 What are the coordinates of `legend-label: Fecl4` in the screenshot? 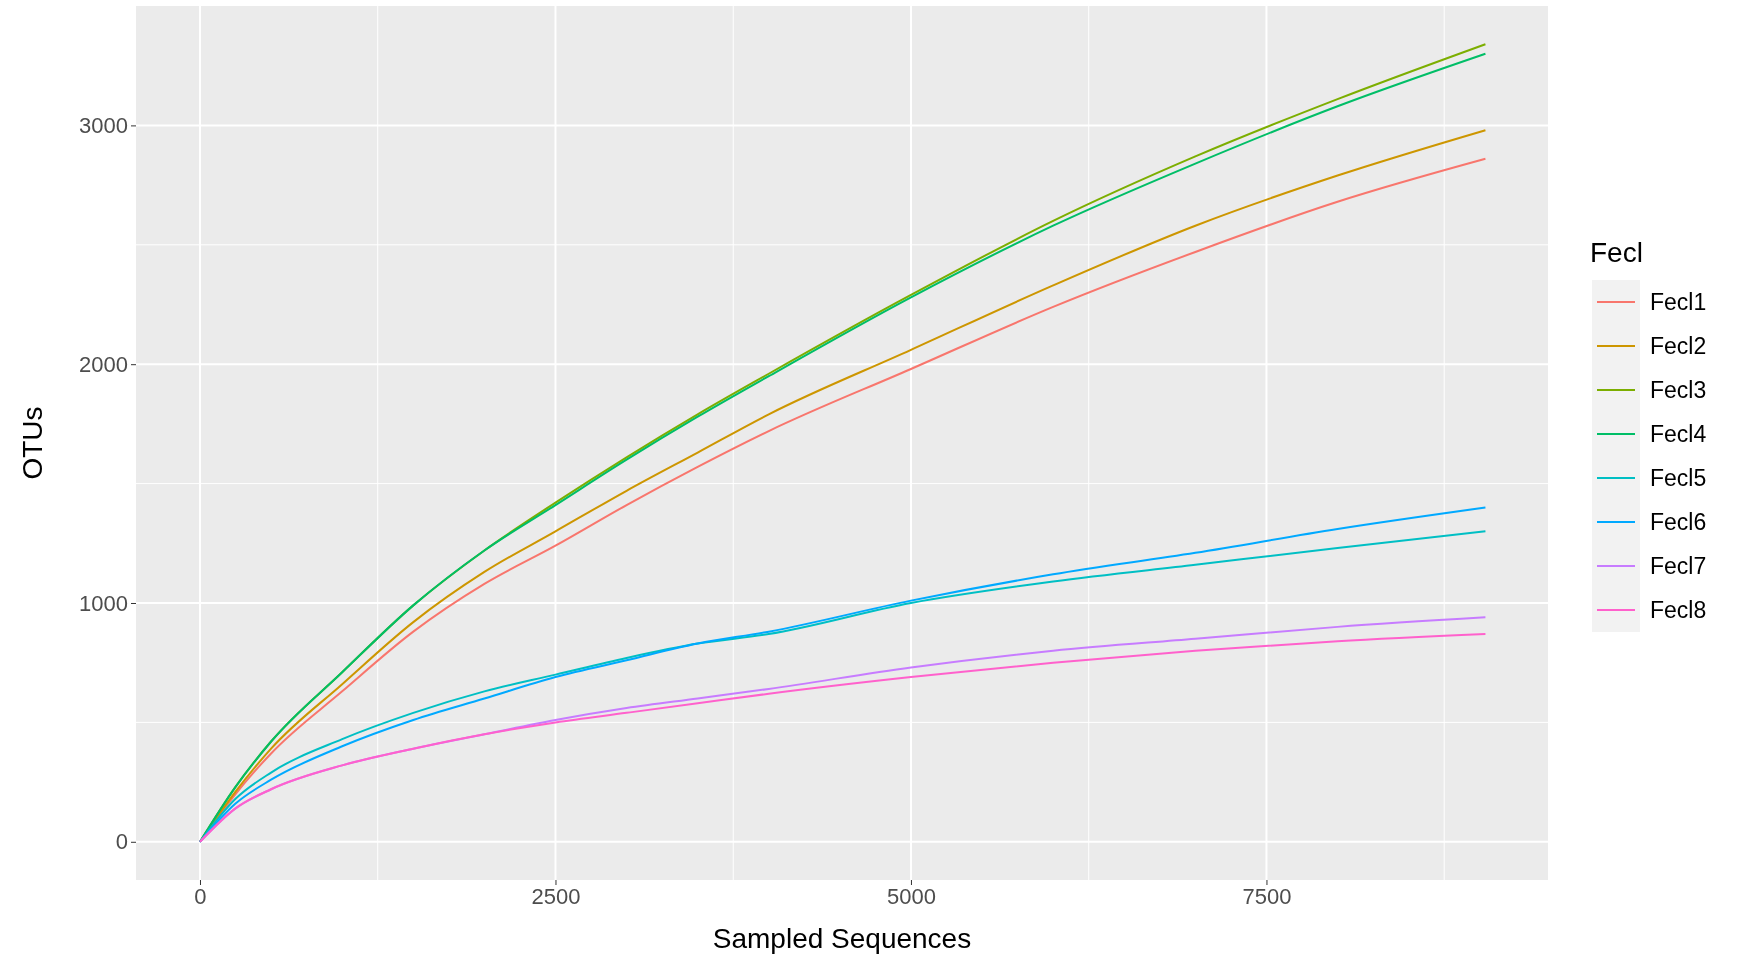 It's located at (1678, 434).